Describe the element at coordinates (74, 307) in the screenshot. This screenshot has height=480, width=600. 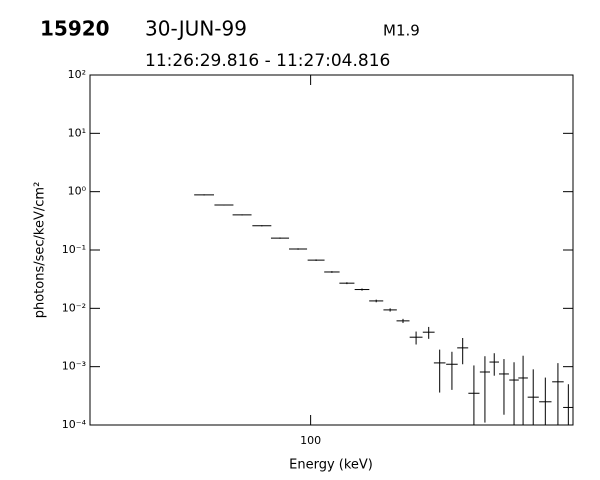
I see `y-tick-label: 10⁻²` at that location.